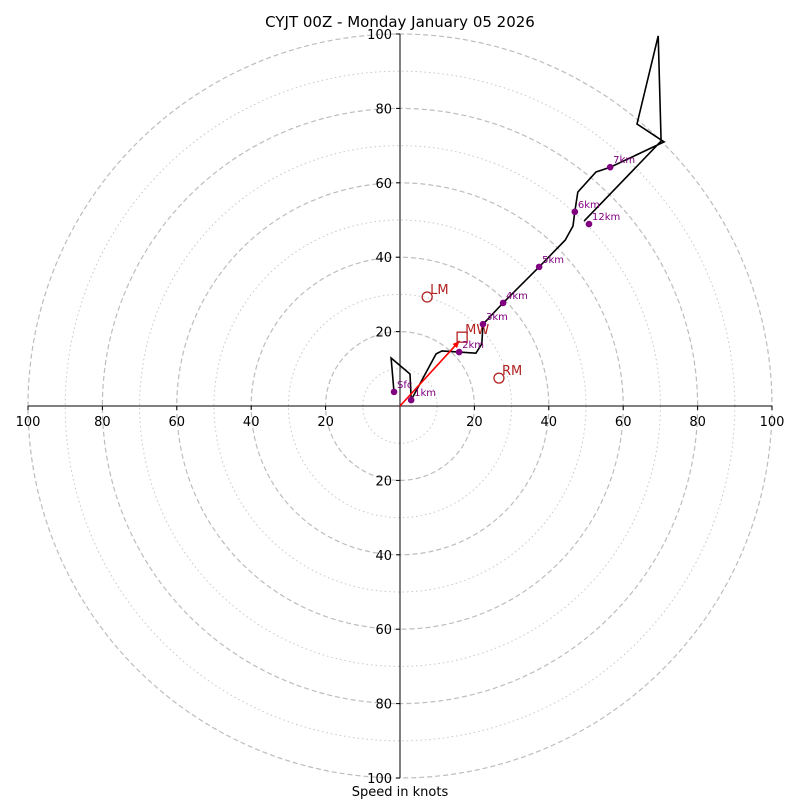  Describe the element at coordinates (512, 371) in the screenshot. I see `rm-label: RM` at that location.